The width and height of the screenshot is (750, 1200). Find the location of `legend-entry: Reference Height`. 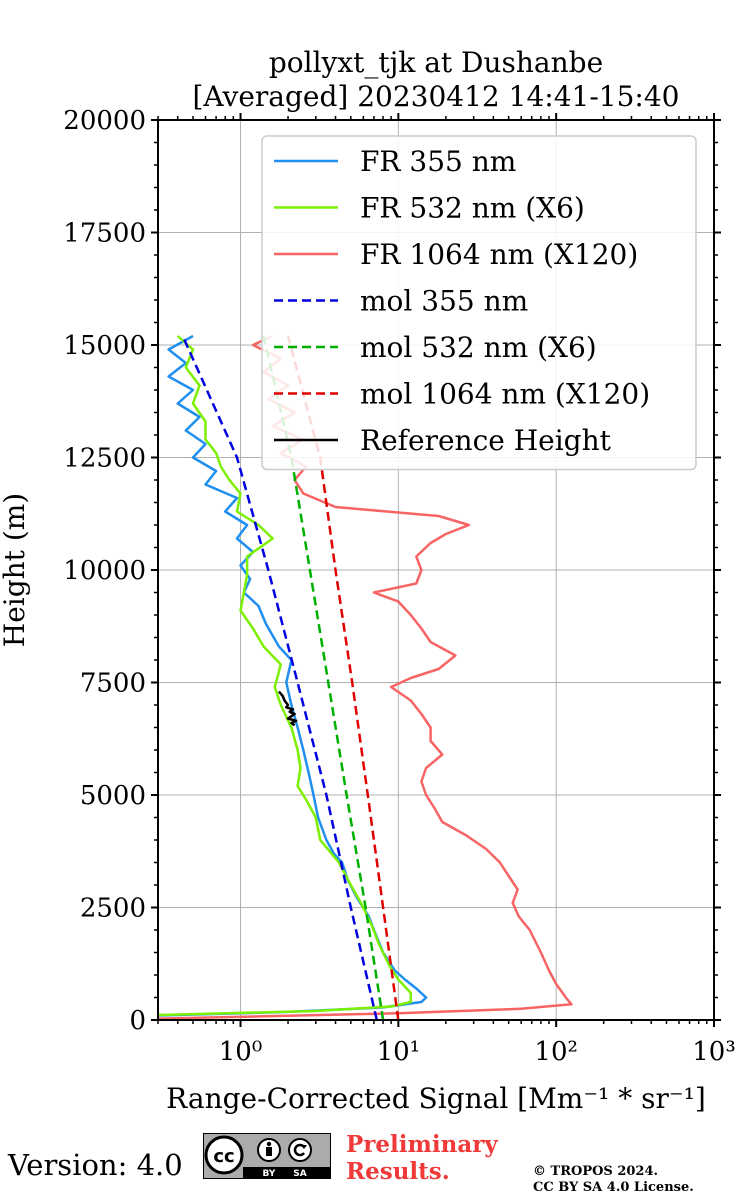

legend-entry: Reference Height is located at coordinates (486, 440).